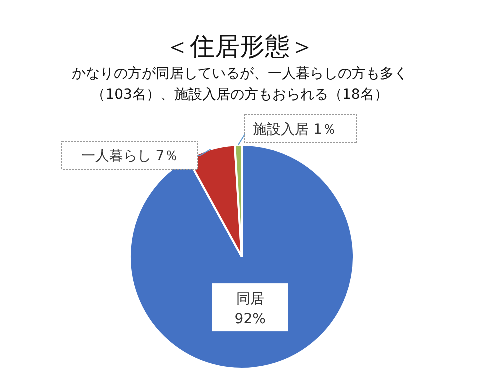 Image resolution: width=480 pixels, height=386 pixels. What do you see at coordinates (250, 300) in the screenshot?
I see `slice-label: 同居` at bounding box center [250, 300].